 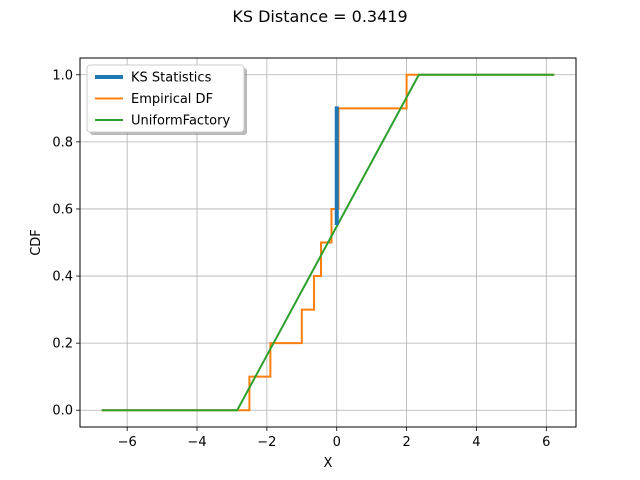 What do you see at coordinates (62, 344) in the screenshot?
I see `y-tick-label: 0.2` at bounding box center [62, 344].